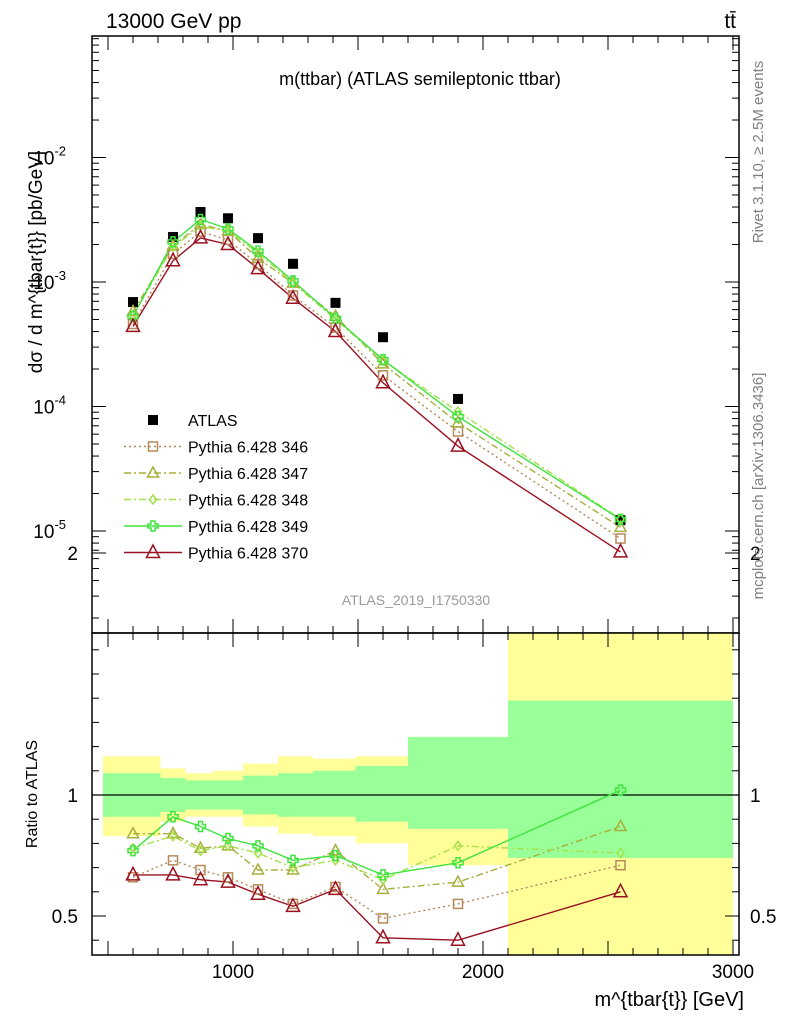  Describe the element at coordinates (213, 421) in the screenshot. I see `legend-label-atlas: ATLAS` at that location.